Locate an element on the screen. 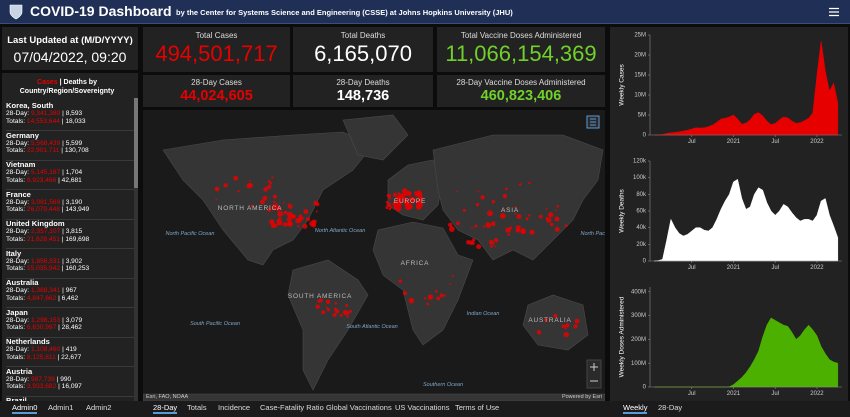 The width and height of the screenshot is (850, 417). menu-button is located at coordinates (834, 12).